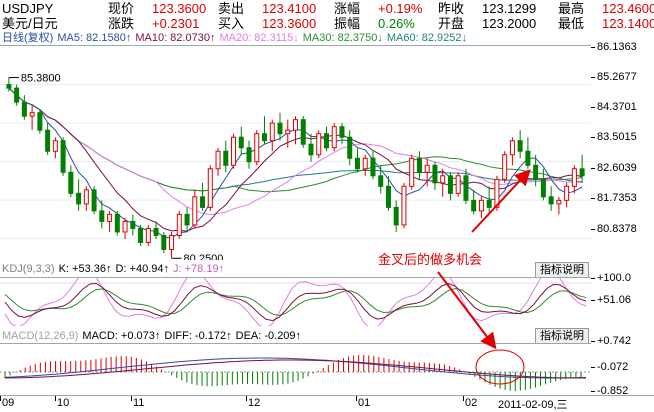  I want to click on date-tick-label: 12, so click(254, 403).